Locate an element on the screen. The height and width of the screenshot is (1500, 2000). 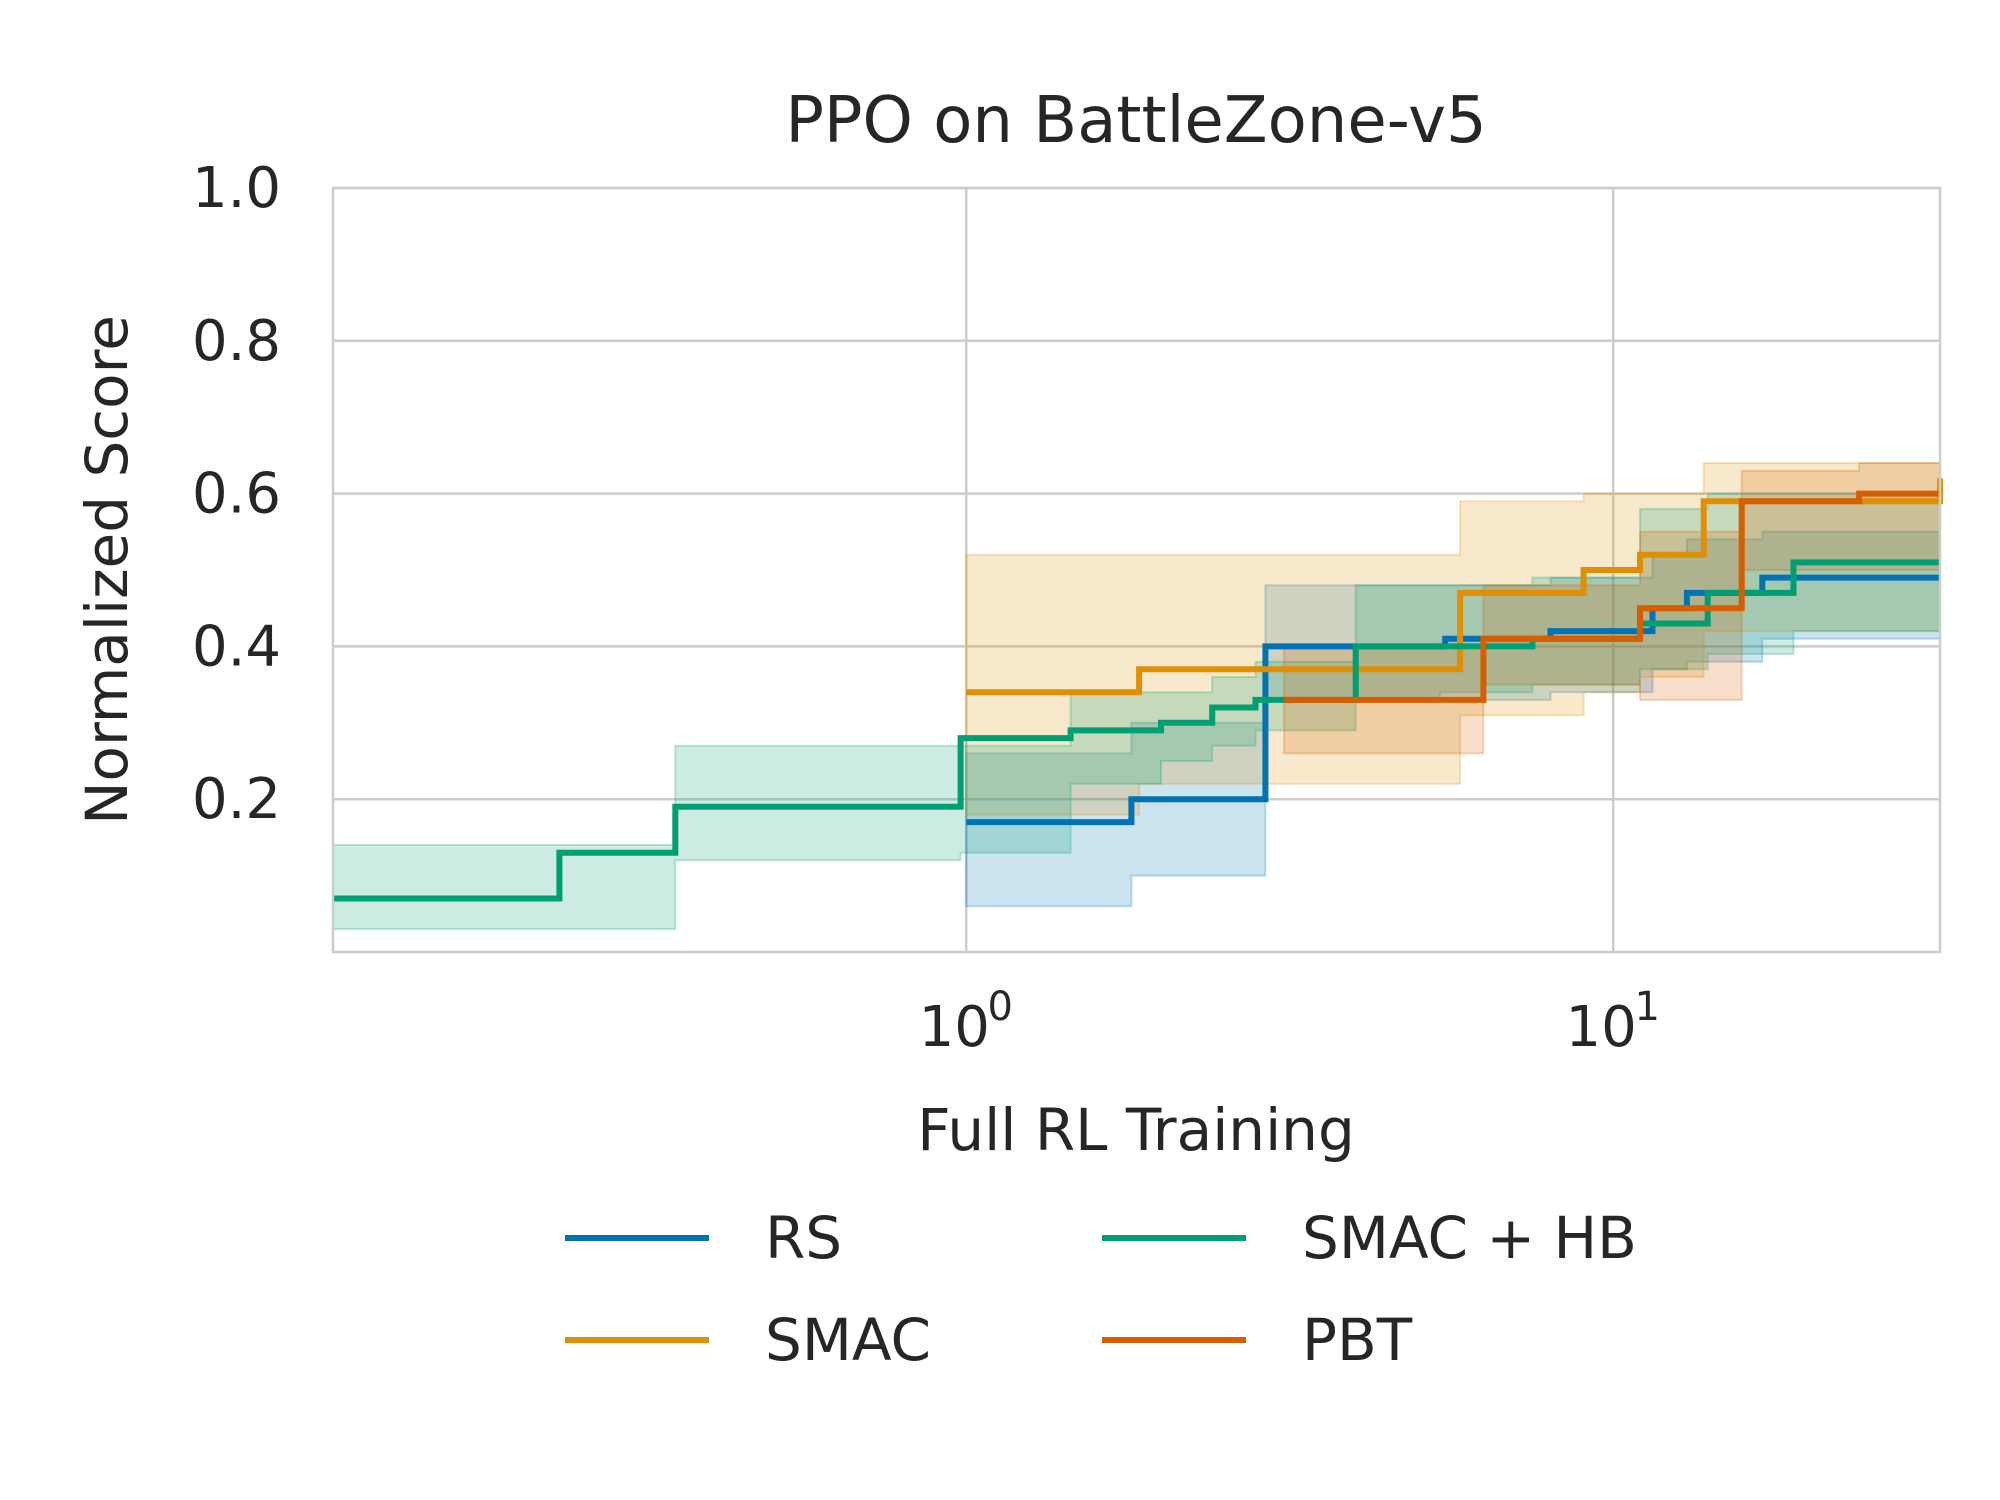
x-tick-exponent: 0 is located at coordinates (1000, 1007).